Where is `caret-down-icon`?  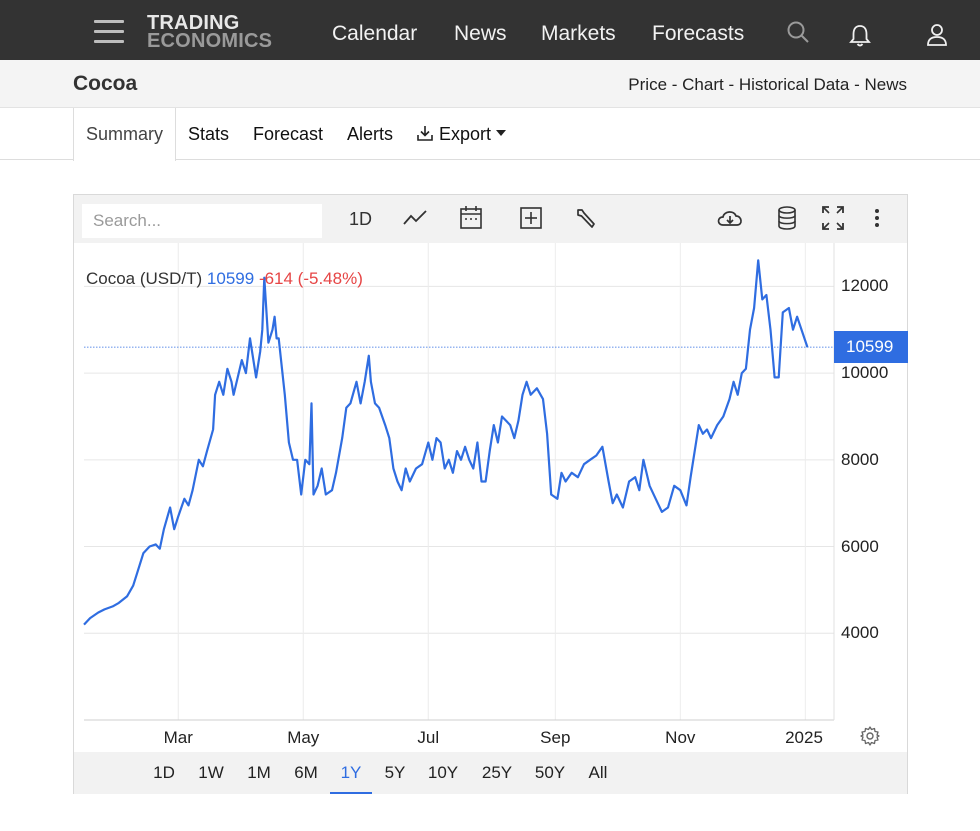 caret-down-icon is located at coordinates (501, 133).